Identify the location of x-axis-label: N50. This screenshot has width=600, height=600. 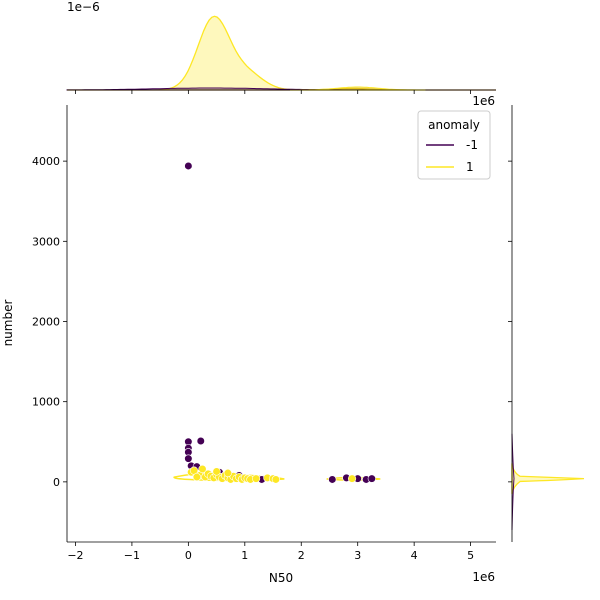
(281, 578).